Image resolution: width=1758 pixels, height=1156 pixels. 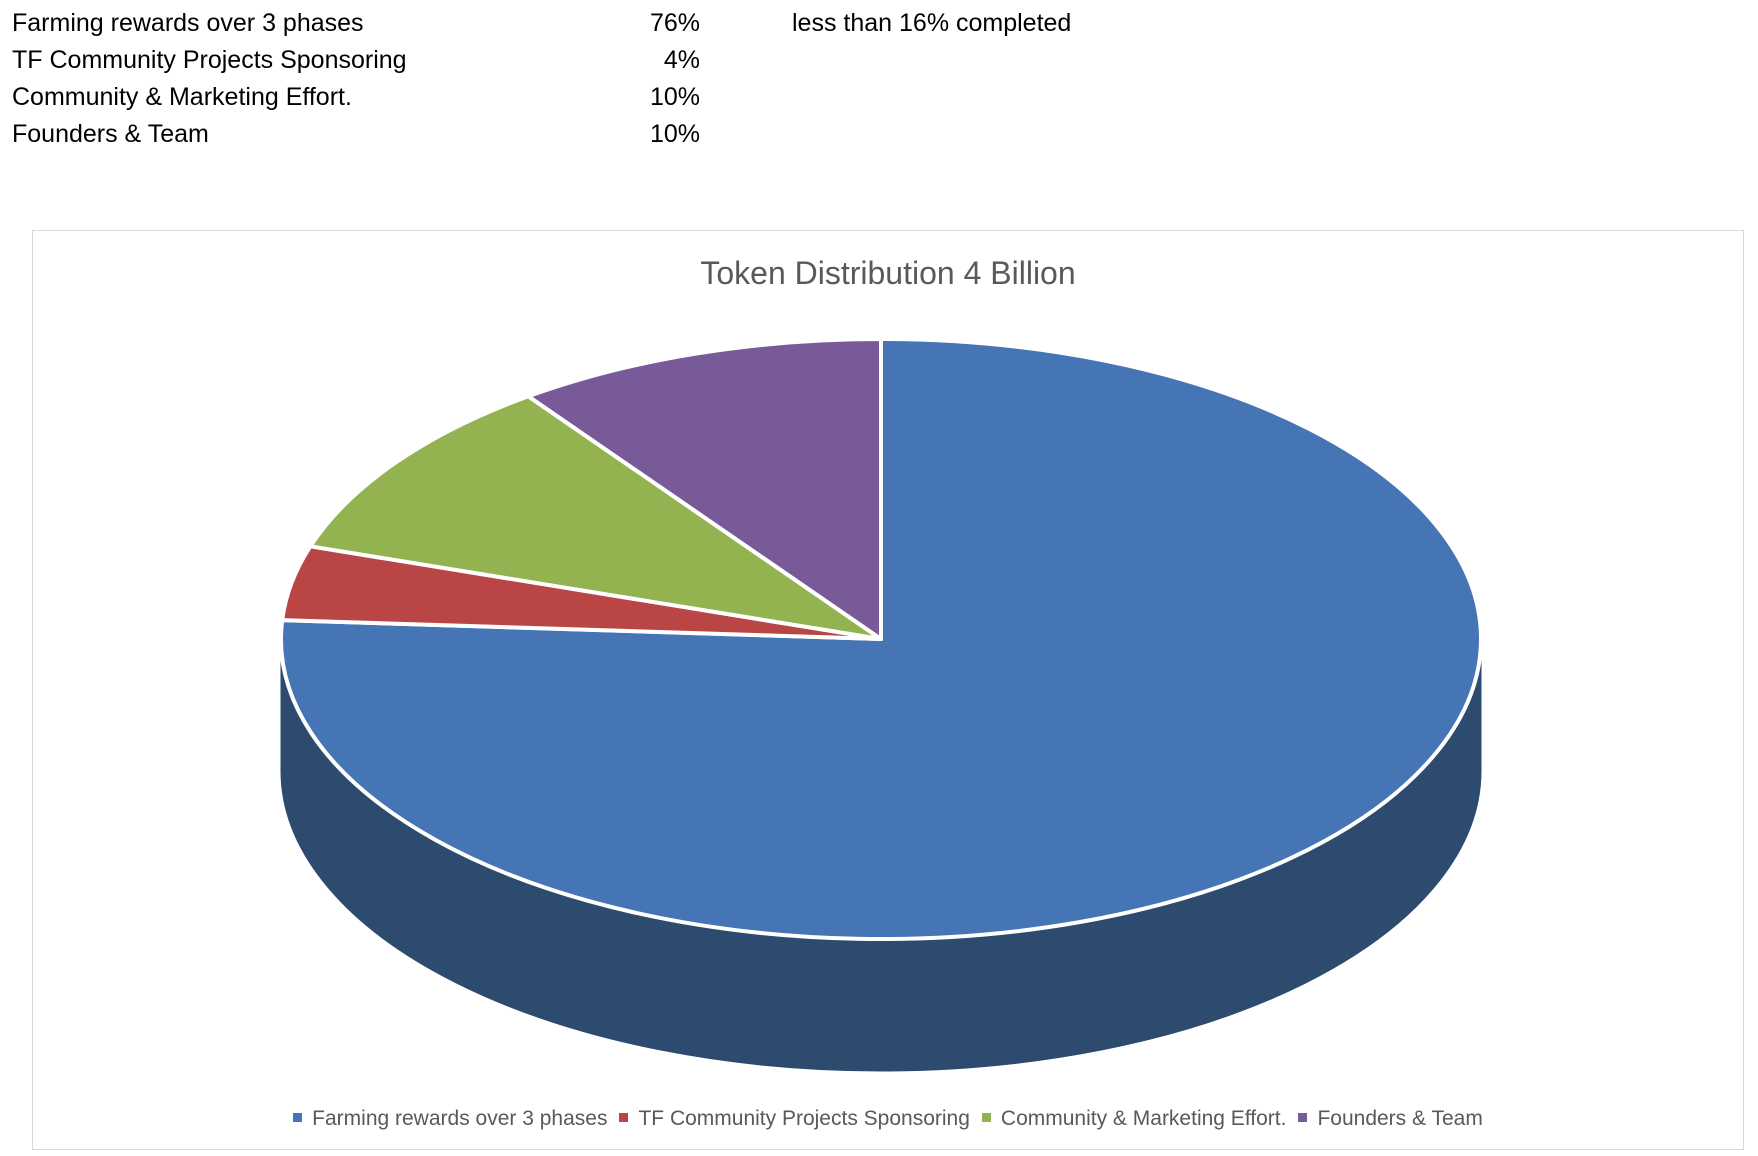 What do you see at coordinates (888, 273) in the screenshot?
I see `chart-title: Token Distribution 4 Billion` at bounding box center [888, 273].